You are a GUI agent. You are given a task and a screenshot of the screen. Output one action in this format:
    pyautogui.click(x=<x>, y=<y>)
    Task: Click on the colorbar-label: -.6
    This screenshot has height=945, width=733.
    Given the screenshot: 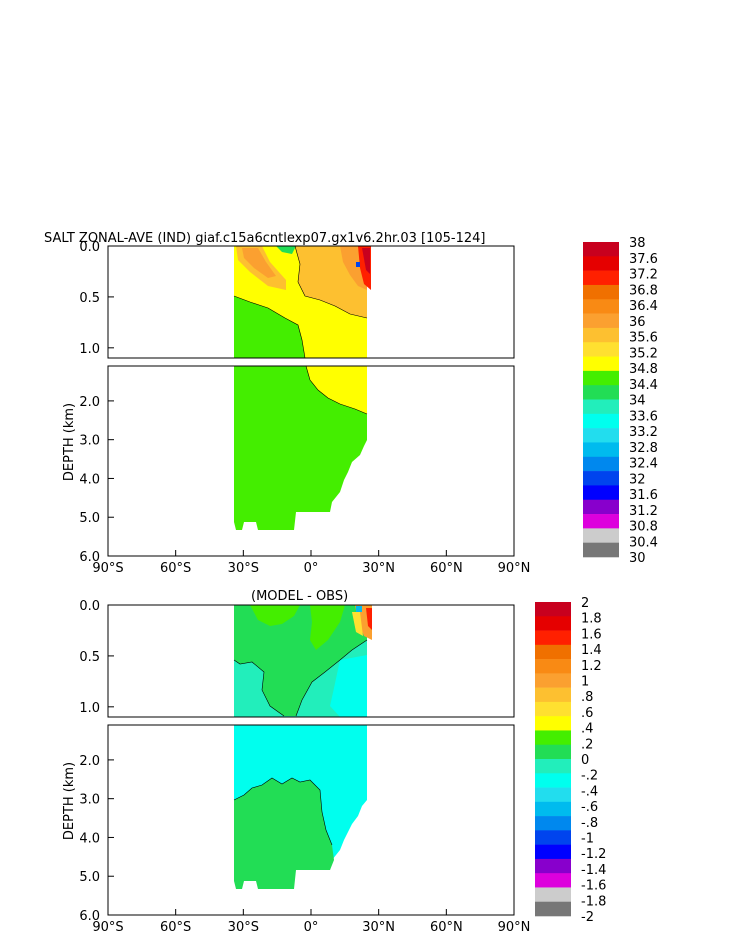 What is the action you would take?
    pyautogui.click(x=589, y=807)
    